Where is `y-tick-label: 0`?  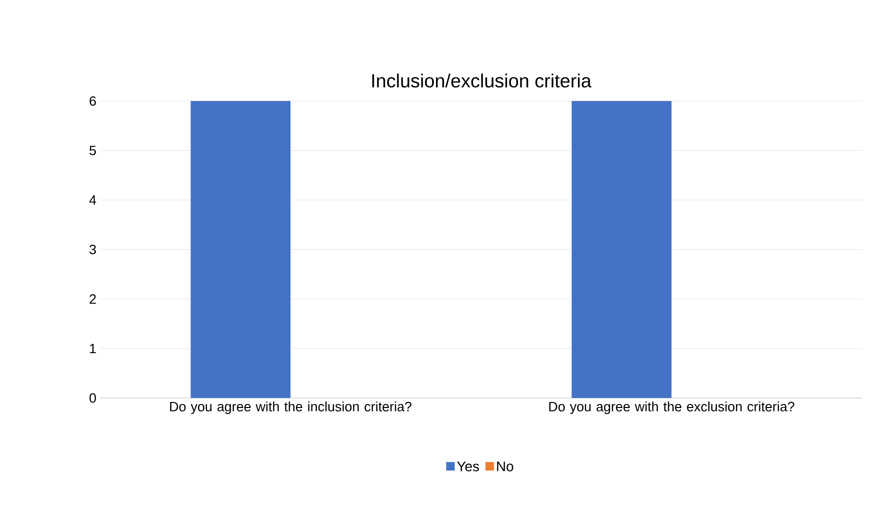 y-tick-label: 0 is located at coordinates (93, 398).